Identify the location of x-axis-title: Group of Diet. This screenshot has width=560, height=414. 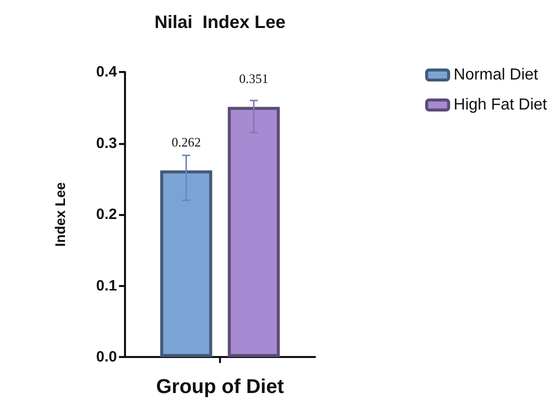
(220, 387).